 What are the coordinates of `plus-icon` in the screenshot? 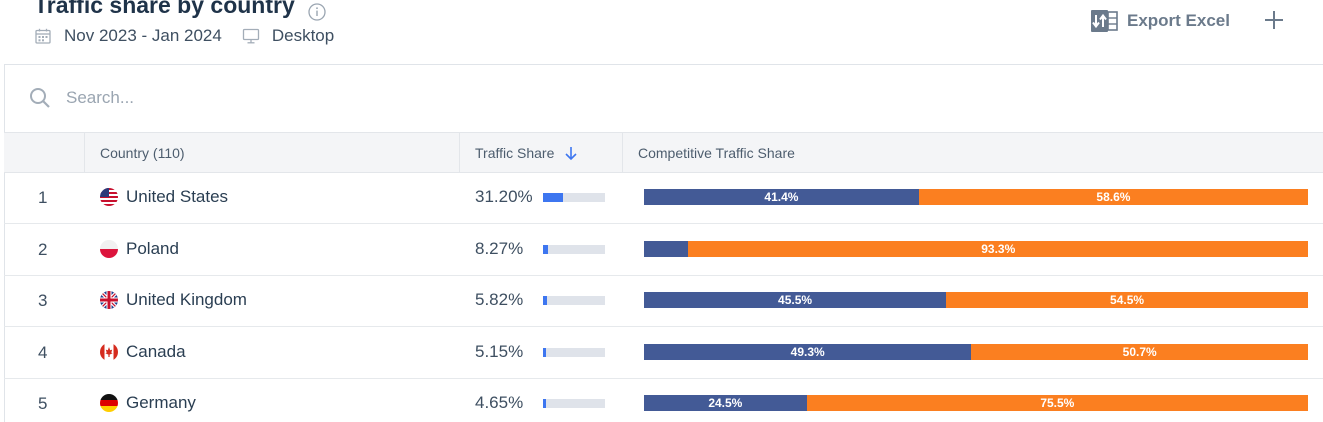 It's located at (1274, 20).